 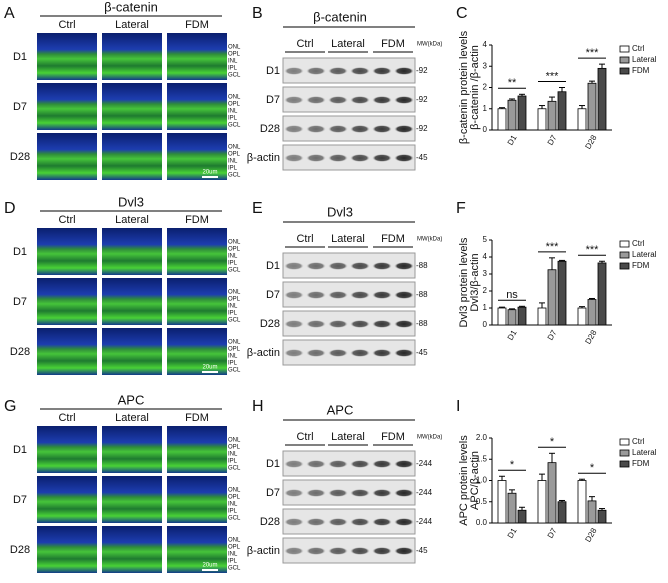 I want to click on scale-label: 20um, so click(x=209, y=566).